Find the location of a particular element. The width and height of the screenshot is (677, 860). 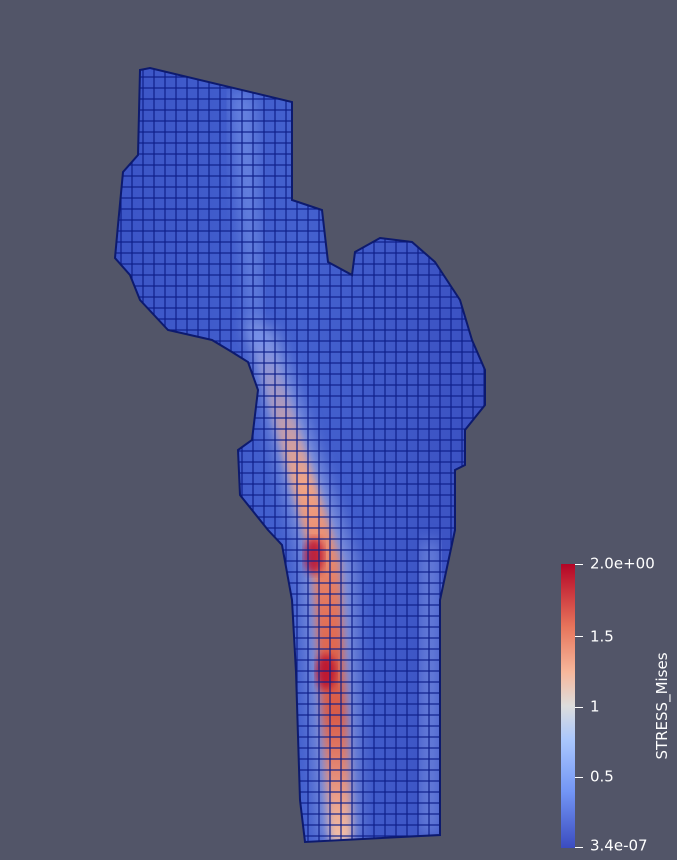

scalar-bar-label-max: 2.0e+00 is located at coordinates (622, 563).